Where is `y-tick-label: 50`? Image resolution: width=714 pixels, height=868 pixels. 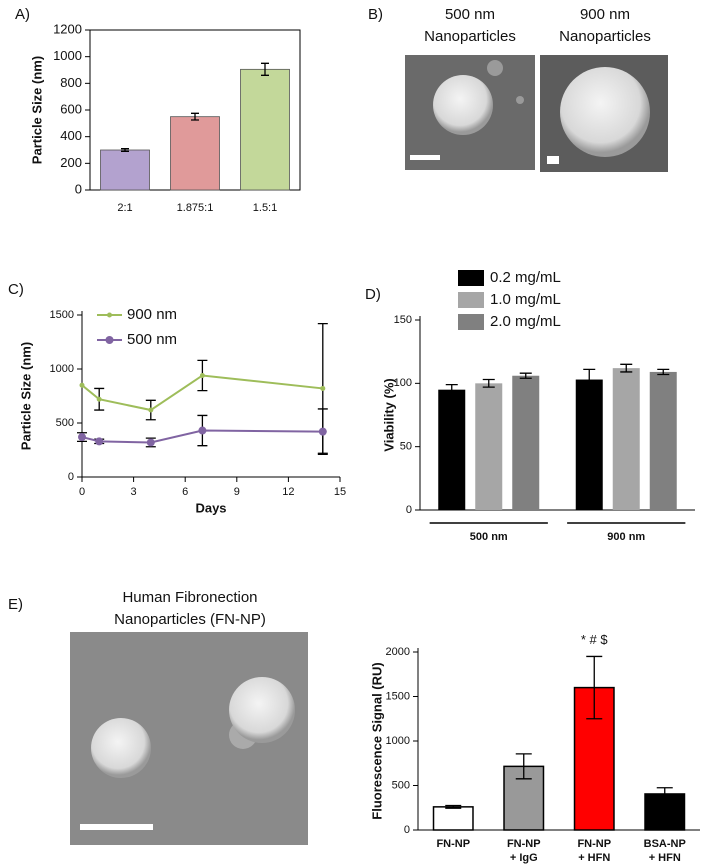
y-tick-label: 50 is located at coordinates (406, 447).